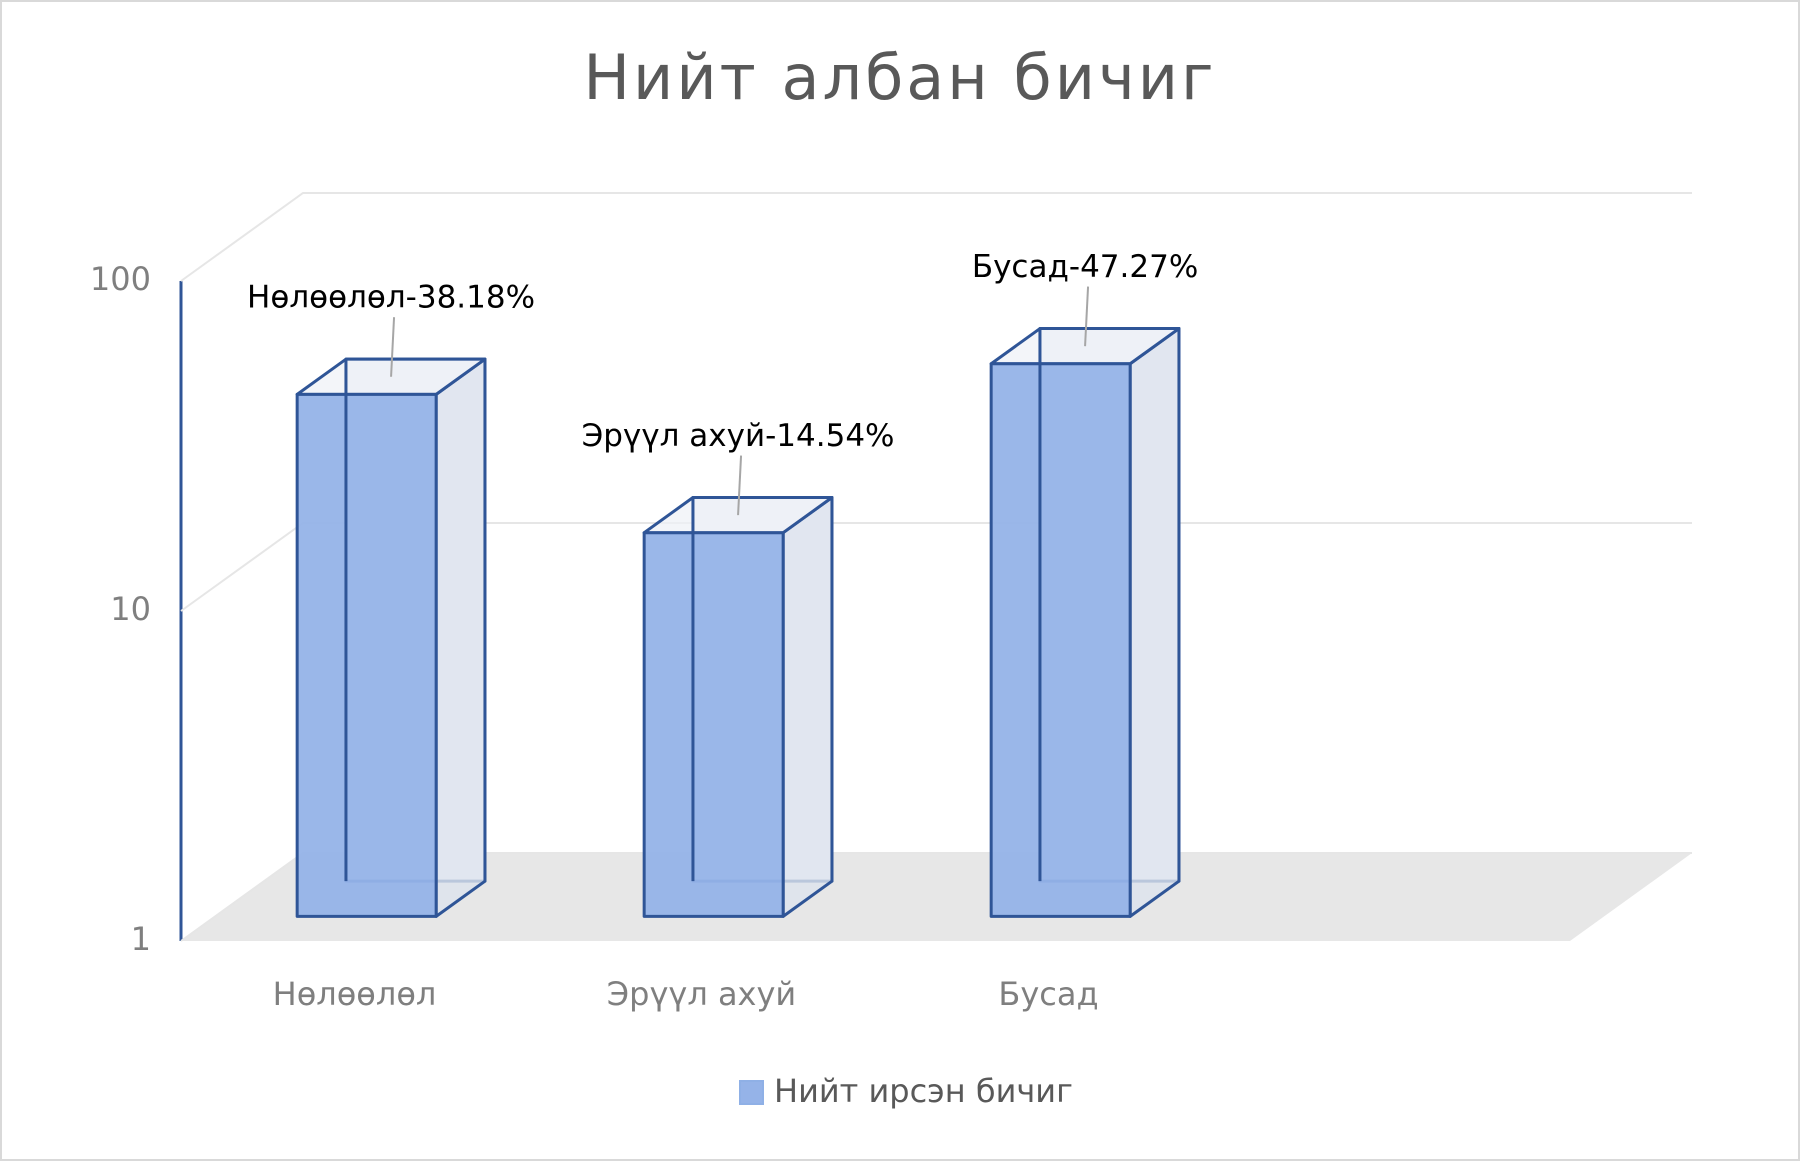  I want to click on y-tick-label: 100, so click(120, 279).